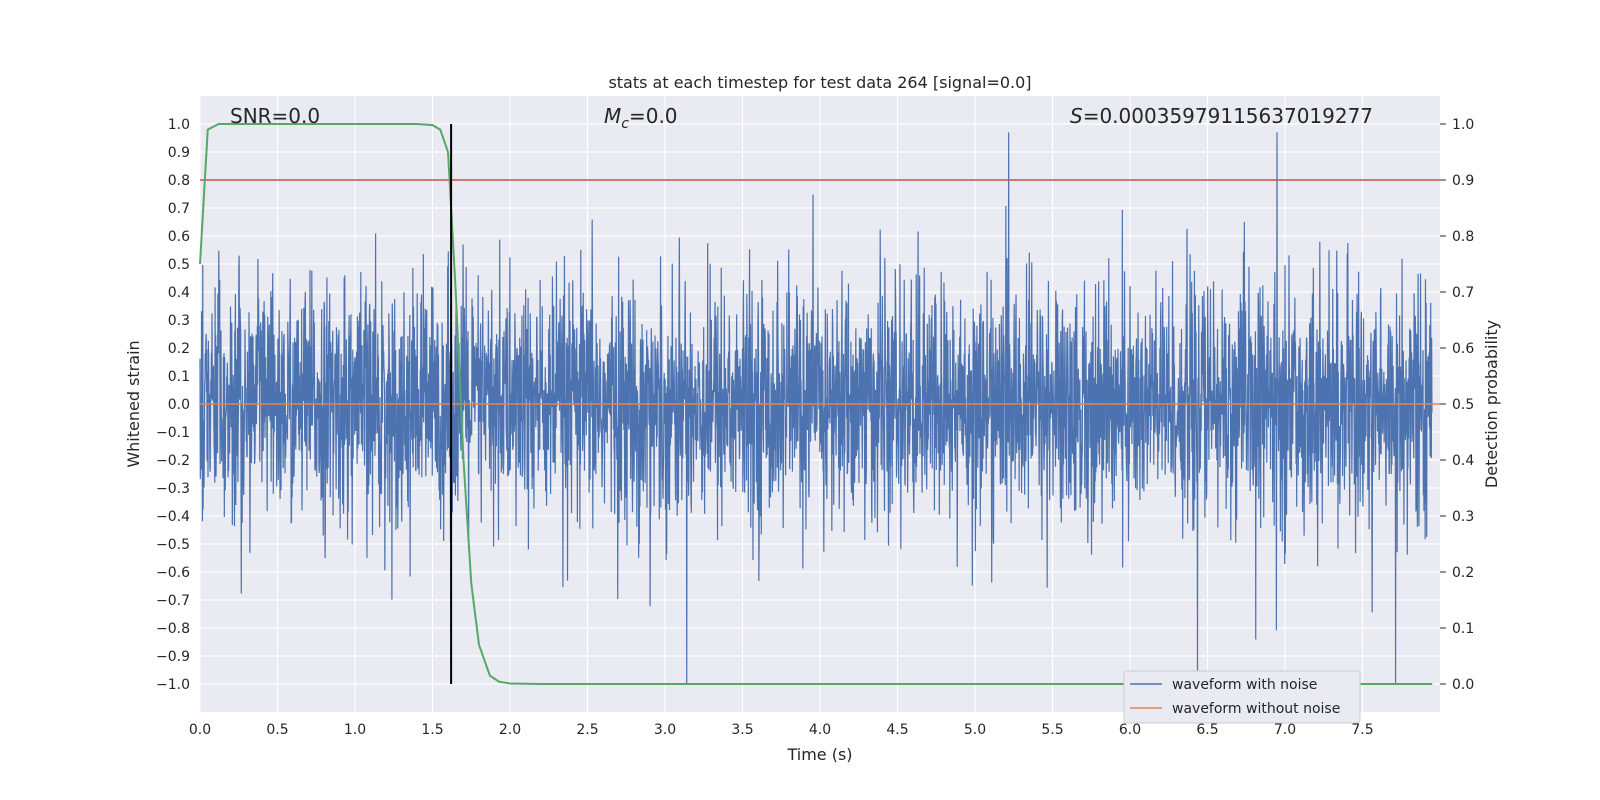 The image size is (1600, 800). I want to click on y2-tick-label: 0.9, so click(1463, 181).